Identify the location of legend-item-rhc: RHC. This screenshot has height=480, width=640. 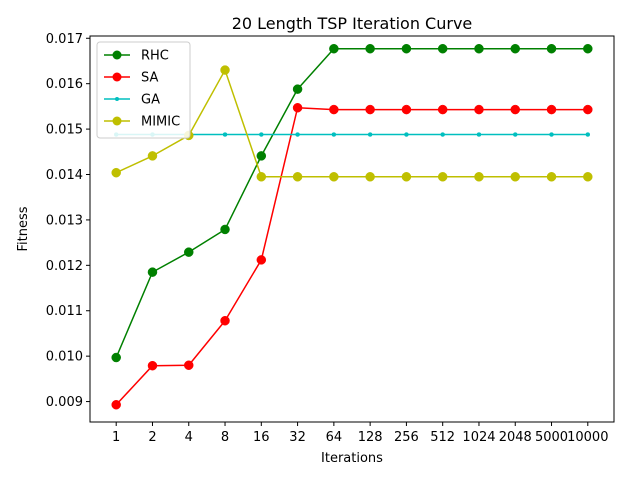
(136, 56).